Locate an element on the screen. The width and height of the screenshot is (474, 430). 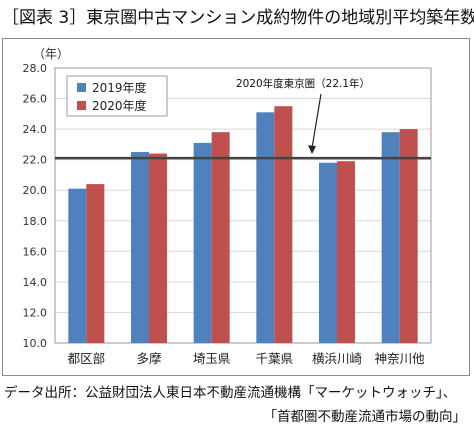
y-tick-label-5: 20.0 is located at coordinates (35, 190).